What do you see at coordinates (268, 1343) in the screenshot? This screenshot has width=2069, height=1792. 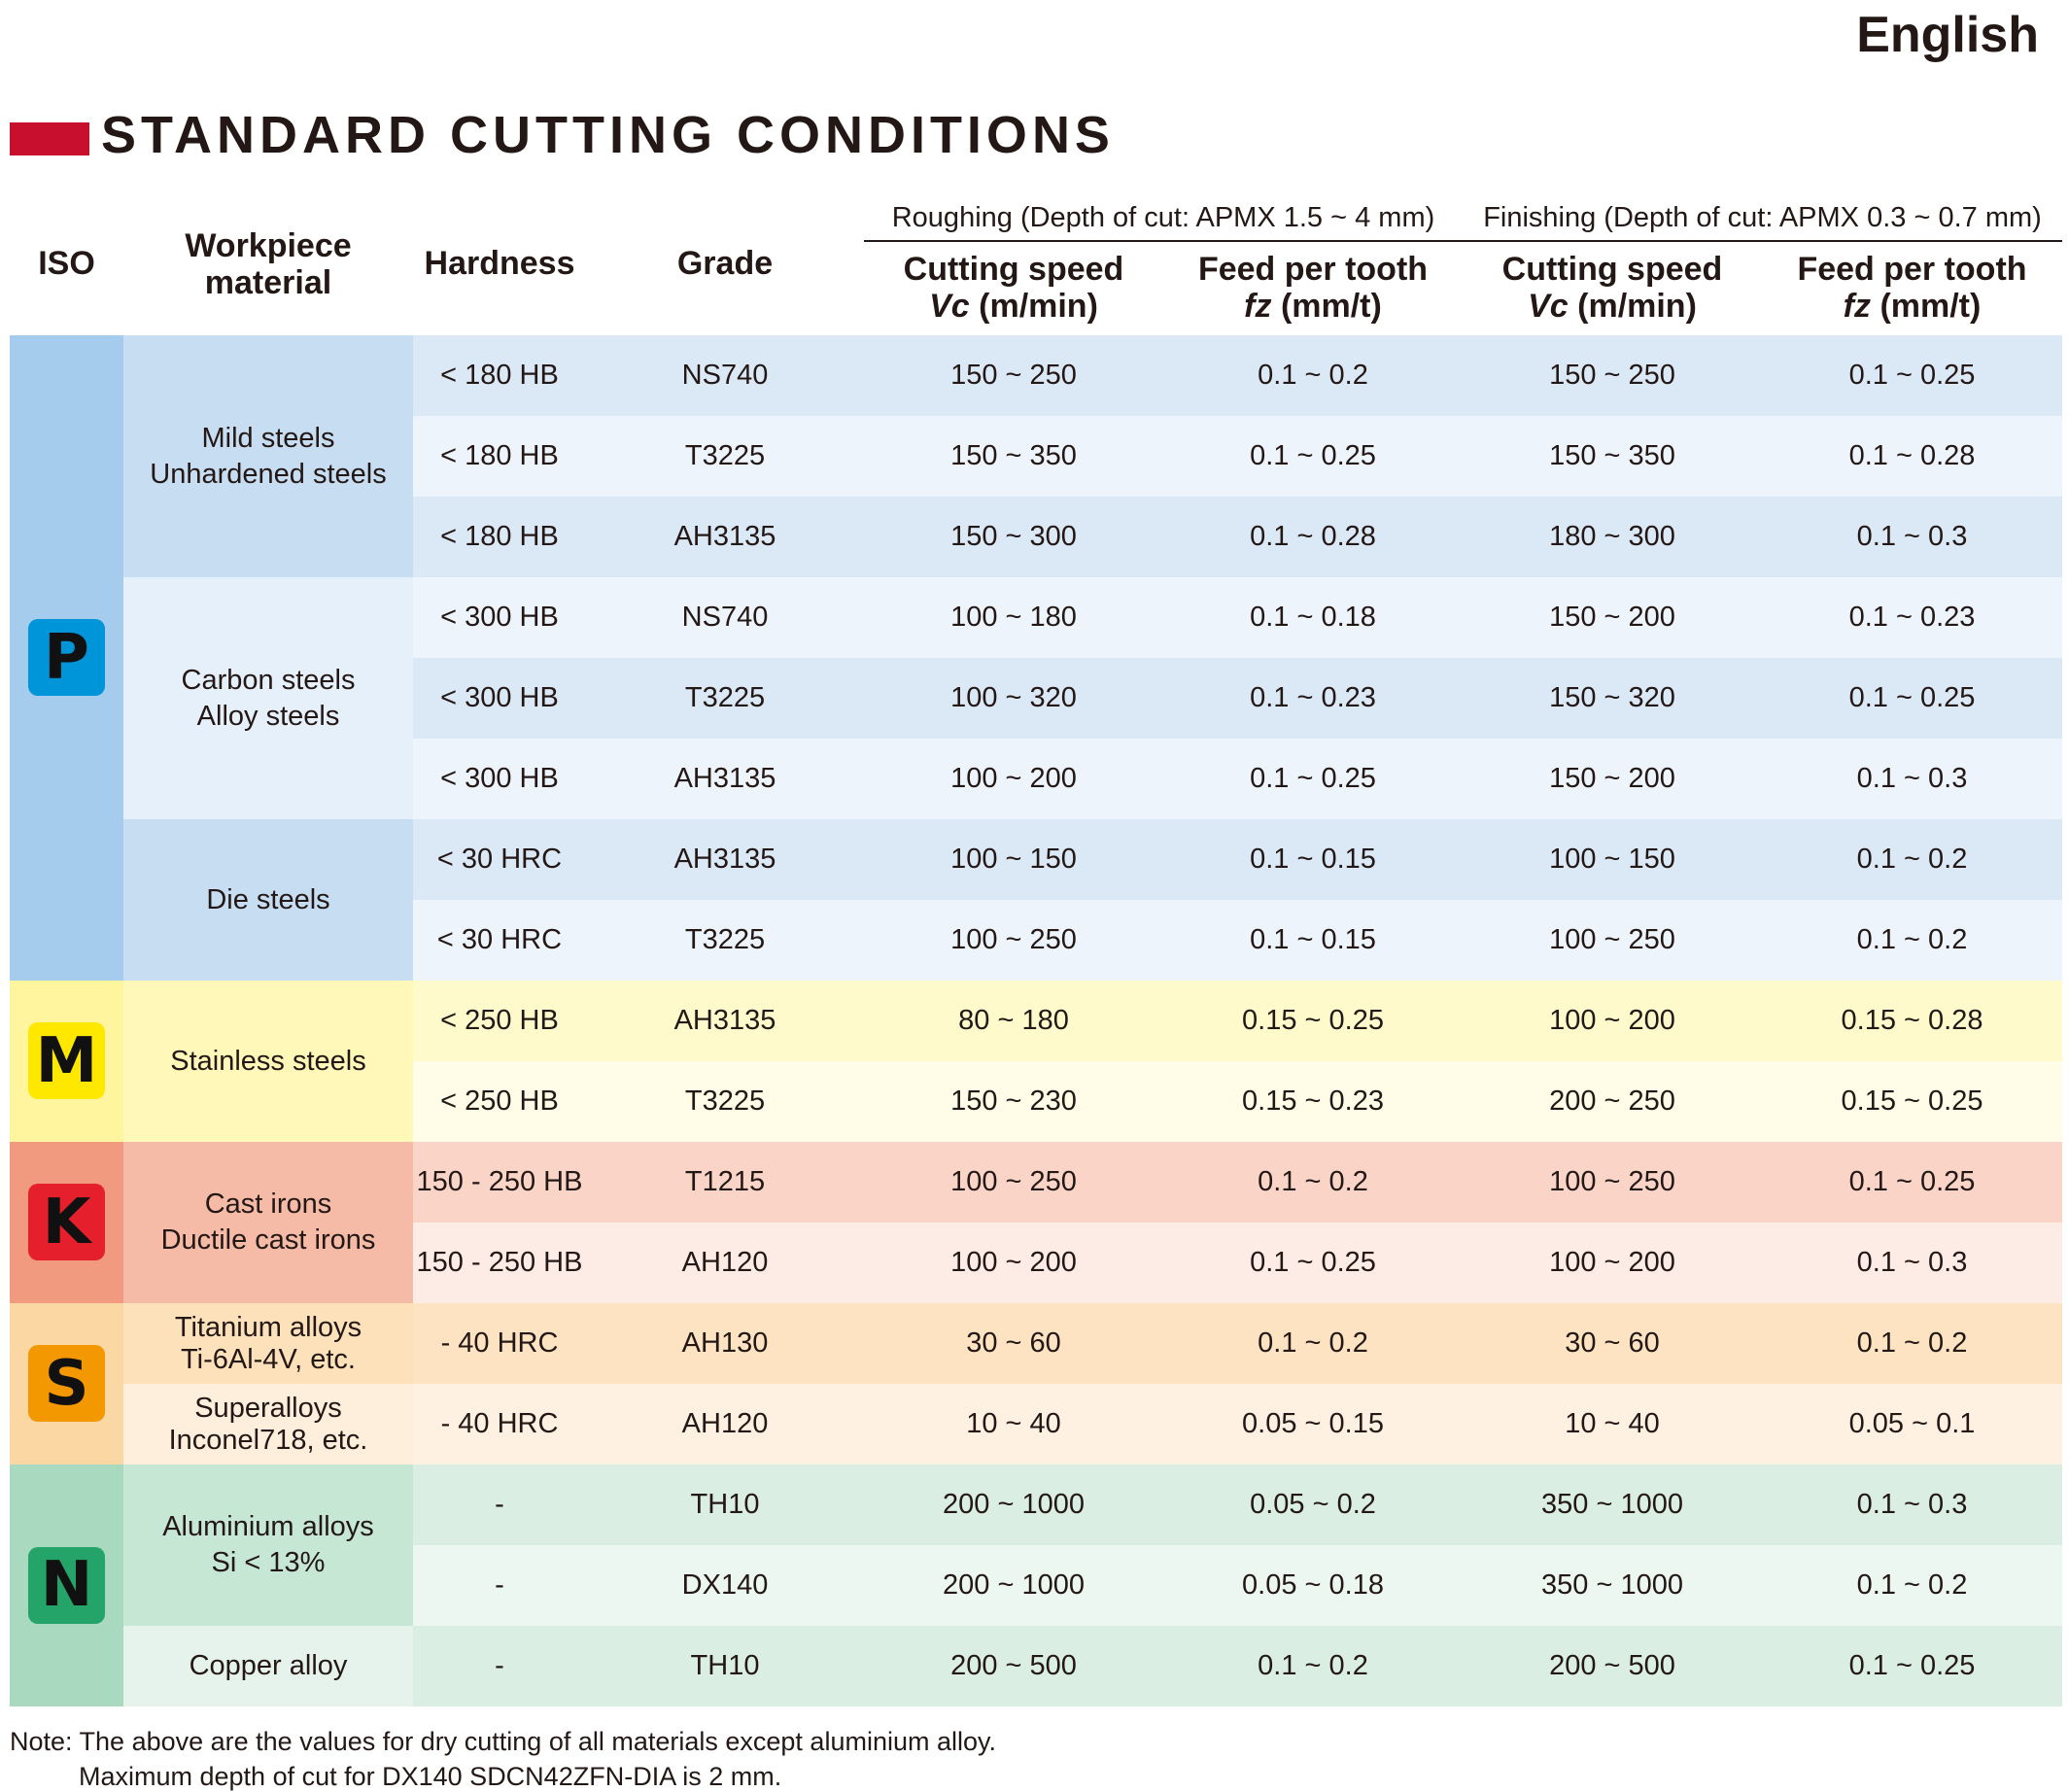 I see `workpiece-material: Titanium alloys Ti-6Al-4V, etc.` at bounding box center [268, 1343].